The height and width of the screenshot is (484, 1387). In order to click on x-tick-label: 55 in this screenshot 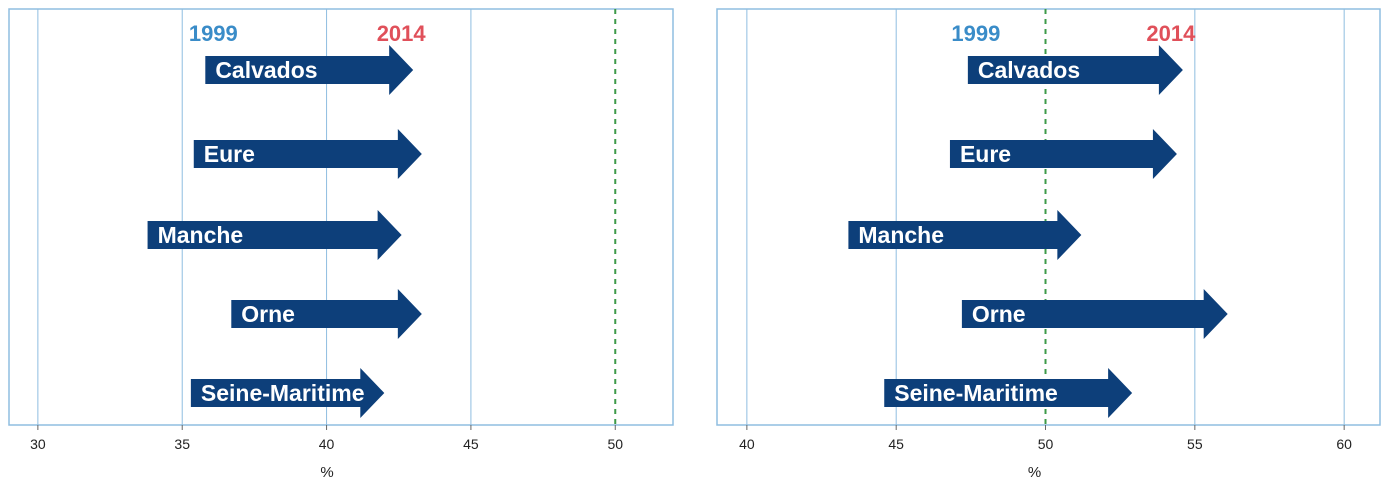, I will do `click(1195, 444)`.